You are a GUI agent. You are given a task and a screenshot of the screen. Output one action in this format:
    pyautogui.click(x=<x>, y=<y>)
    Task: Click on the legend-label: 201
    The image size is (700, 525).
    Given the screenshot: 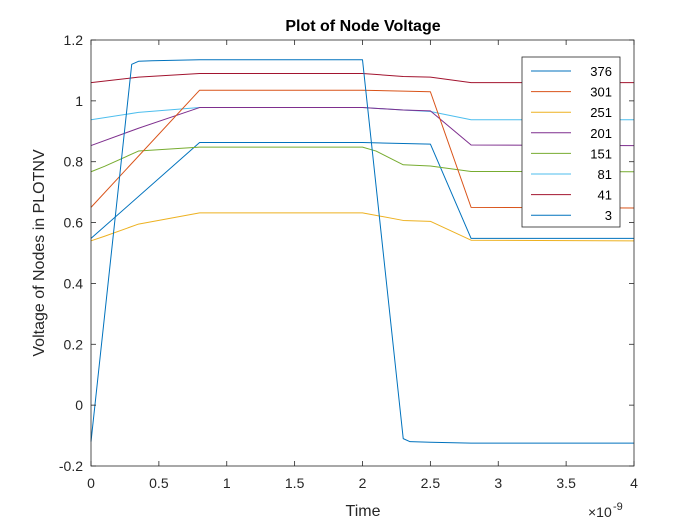 What is the action you would take?
    pyautogui.click(x=601, y=133)
    